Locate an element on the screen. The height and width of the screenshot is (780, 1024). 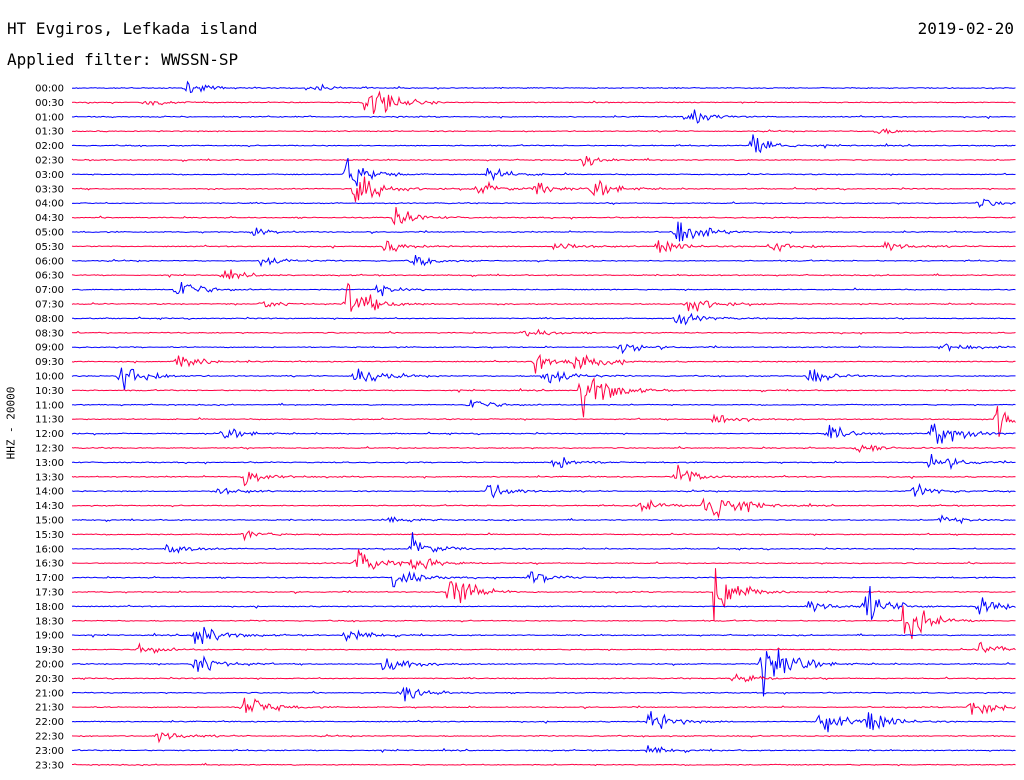
time-tick-label: 02:30 is located at coordinates (49, 161).